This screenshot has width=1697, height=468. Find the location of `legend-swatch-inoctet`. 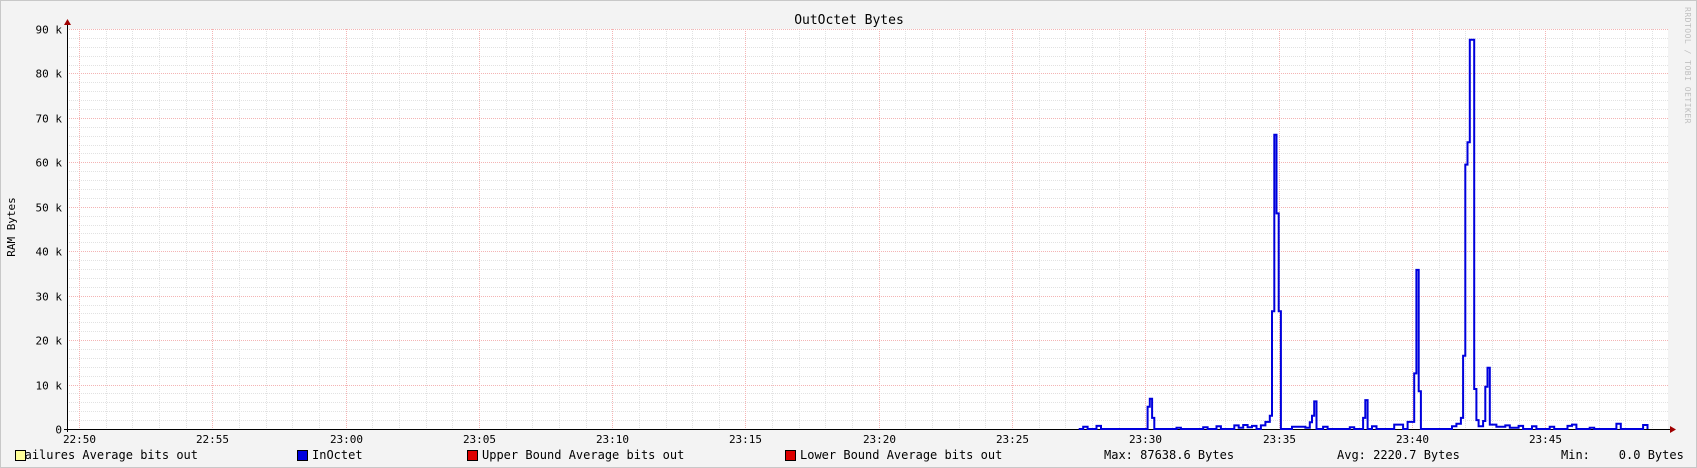

legend-swatch-inoctet is located at coordinates (302, 455).